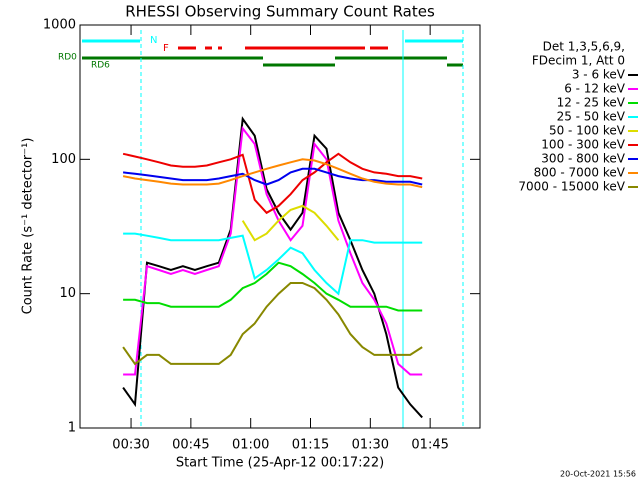 This screenshot has height=480, width=640. I want to click on legend-label: 100 - 300 keV, so click(583, 145).